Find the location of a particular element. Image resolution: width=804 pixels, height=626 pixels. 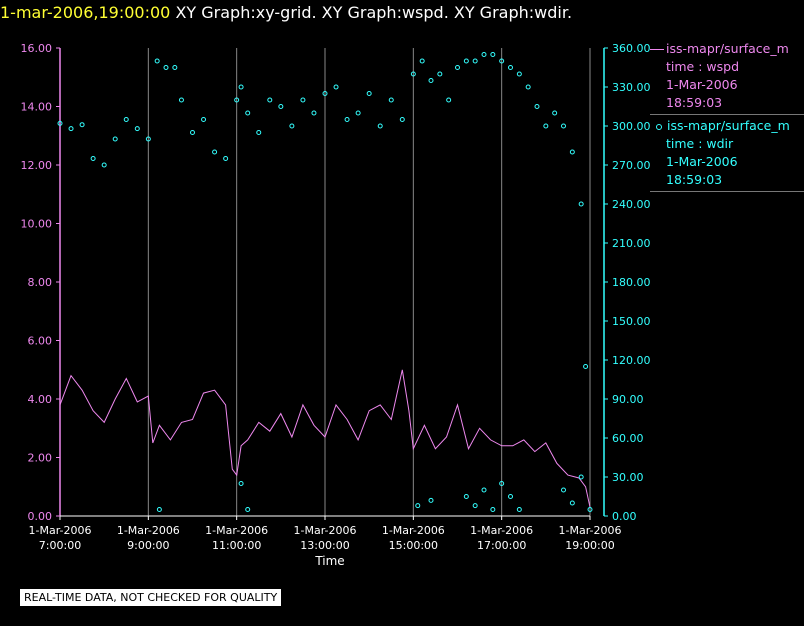

y-right-tick-label: 300.00 is located at coordinates (631, 126).